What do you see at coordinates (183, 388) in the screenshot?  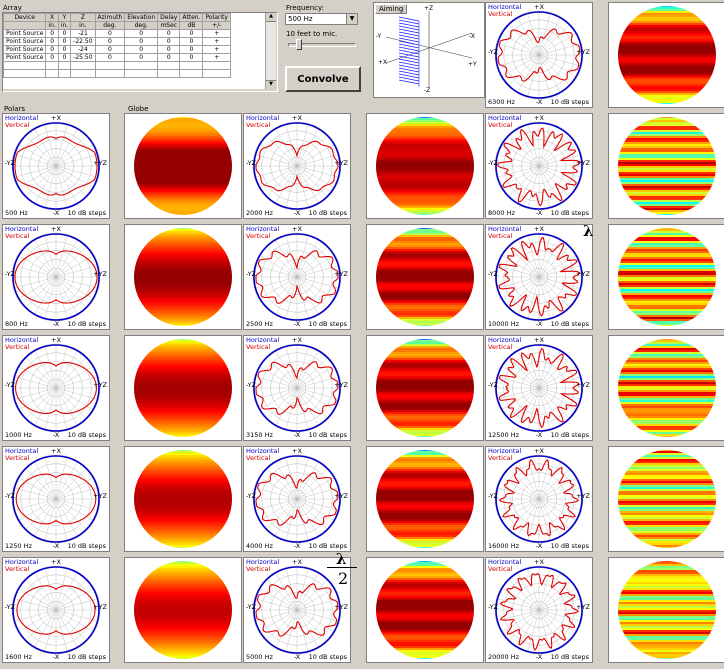 I see `globe-plot-1000hz` at bounding box center [183, 388].